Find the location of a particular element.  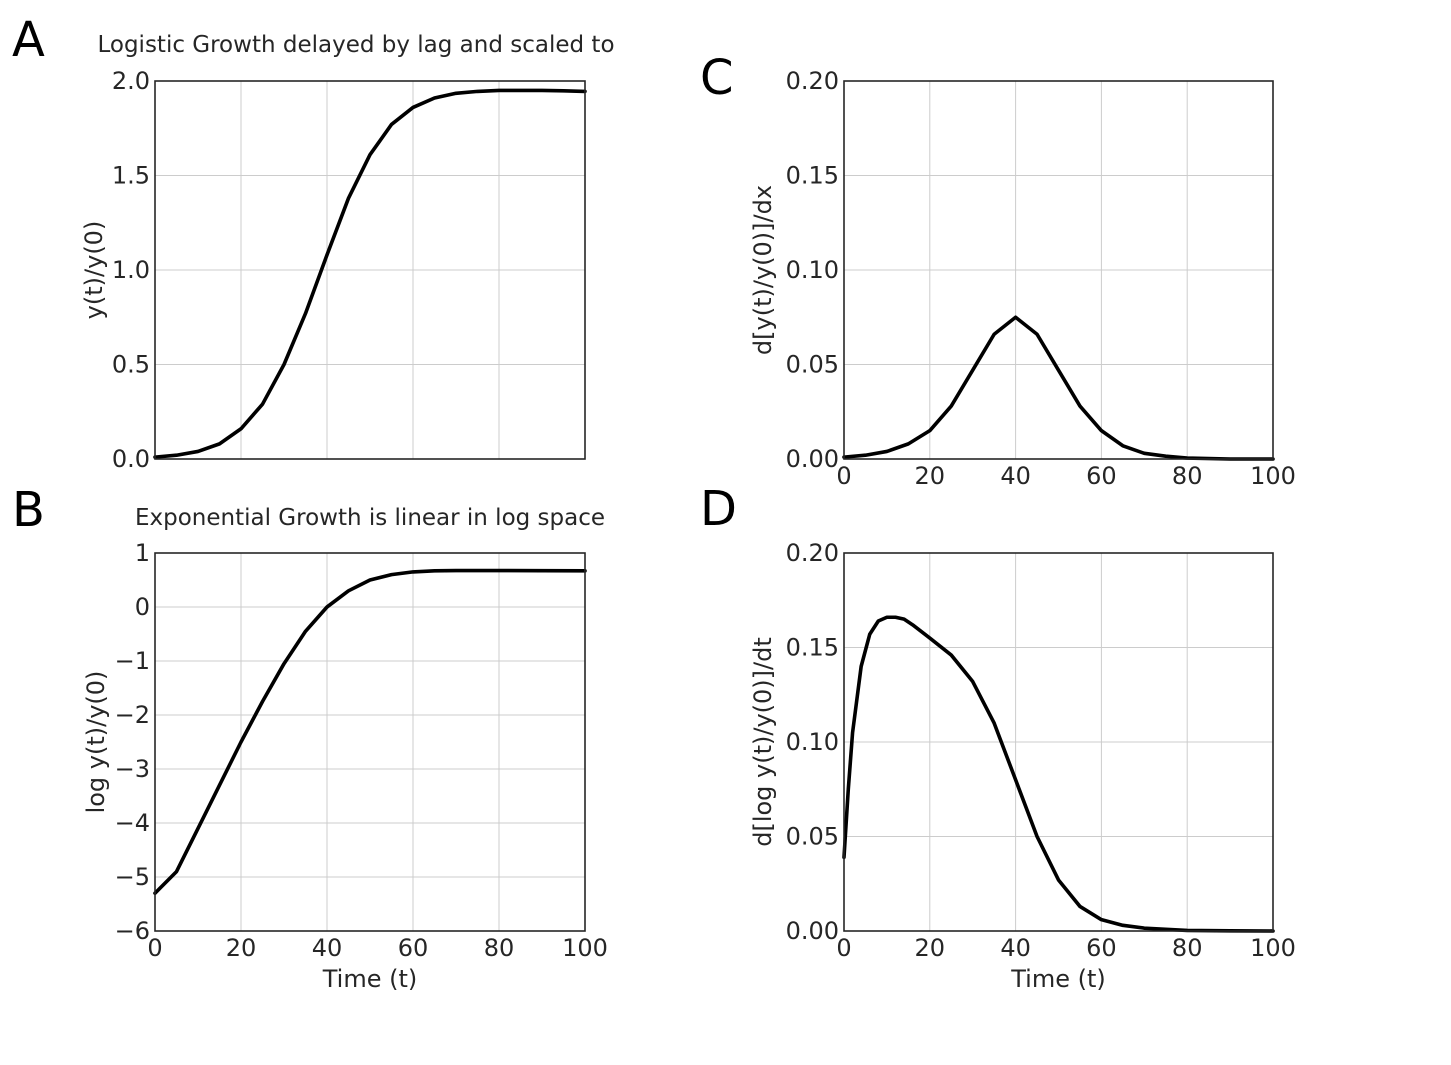

y-tick-label: −2 is located at coordinates (132, 715).